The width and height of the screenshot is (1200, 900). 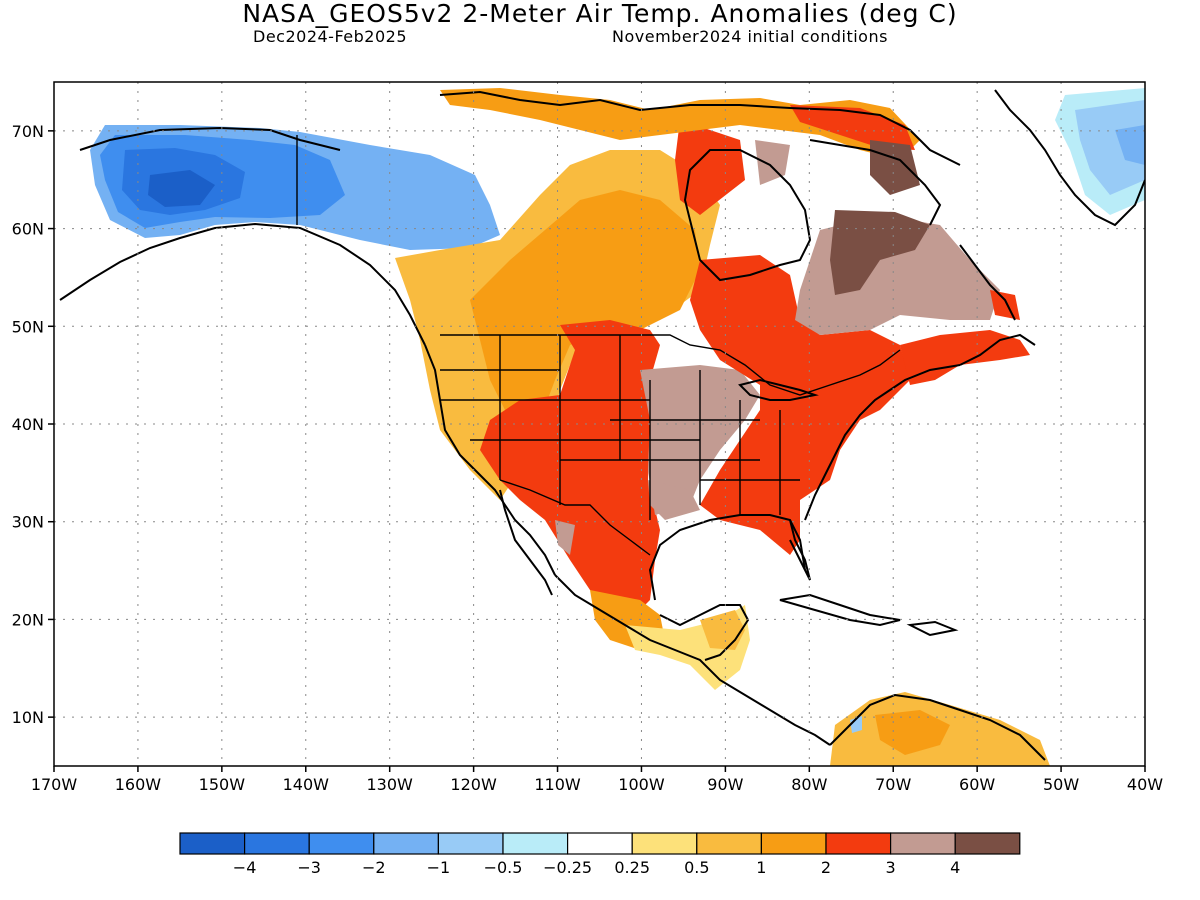 I want to click on colorbar-label: 3, so click(x=891, y=867).